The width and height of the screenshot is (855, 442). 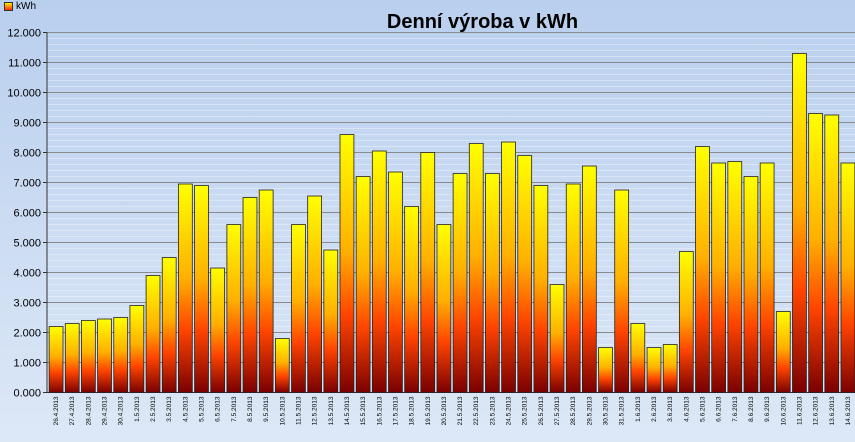 I want to click on x-tick-label: 11.5.2013, so click(x=298, y=410).